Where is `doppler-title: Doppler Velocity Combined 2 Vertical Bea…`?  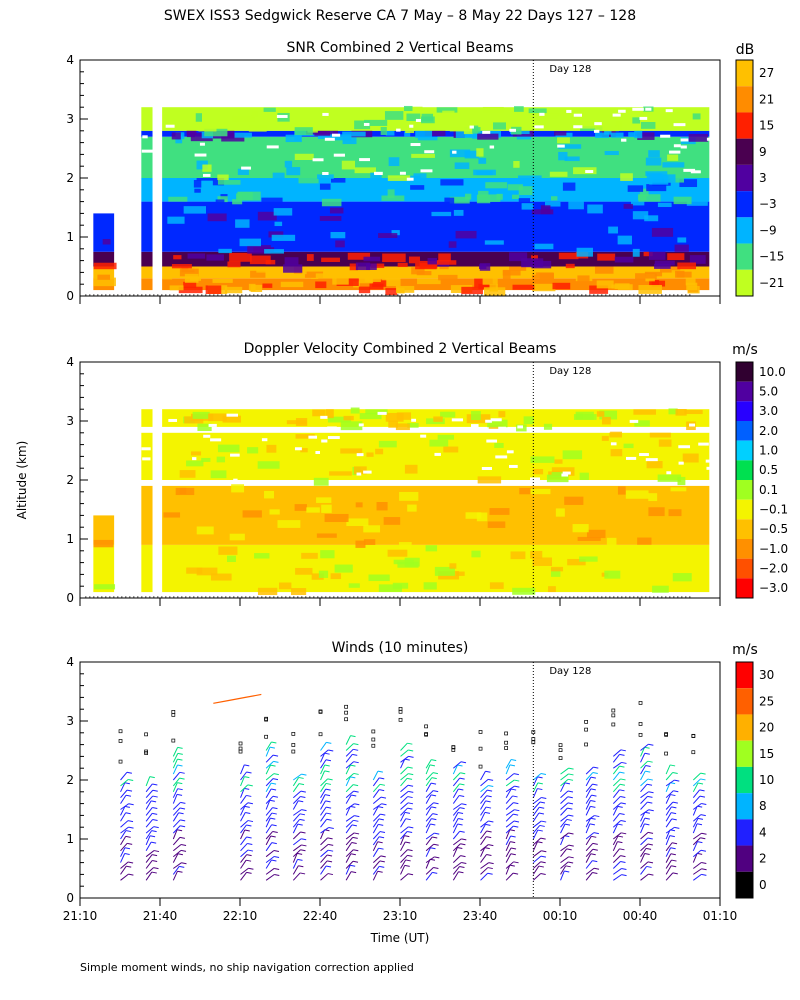
doppler-title: Doppler Velocity Combined 2 Vertical Bea… is located at coordinates (400, 349).